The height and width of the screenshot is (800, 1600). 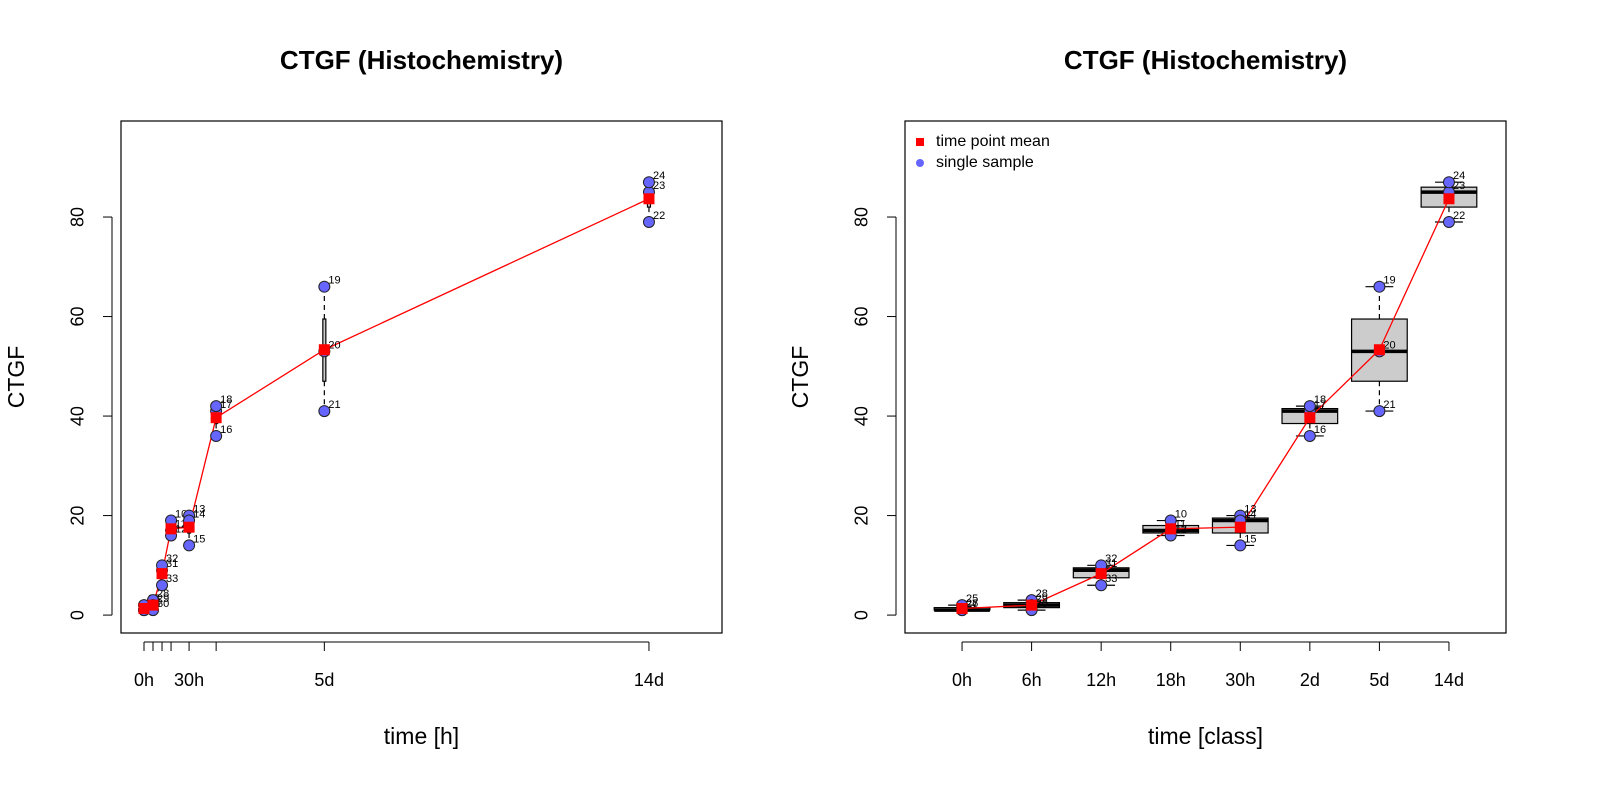 I want to click on x-tick-label: 6h, so click(x=1032, y=680).